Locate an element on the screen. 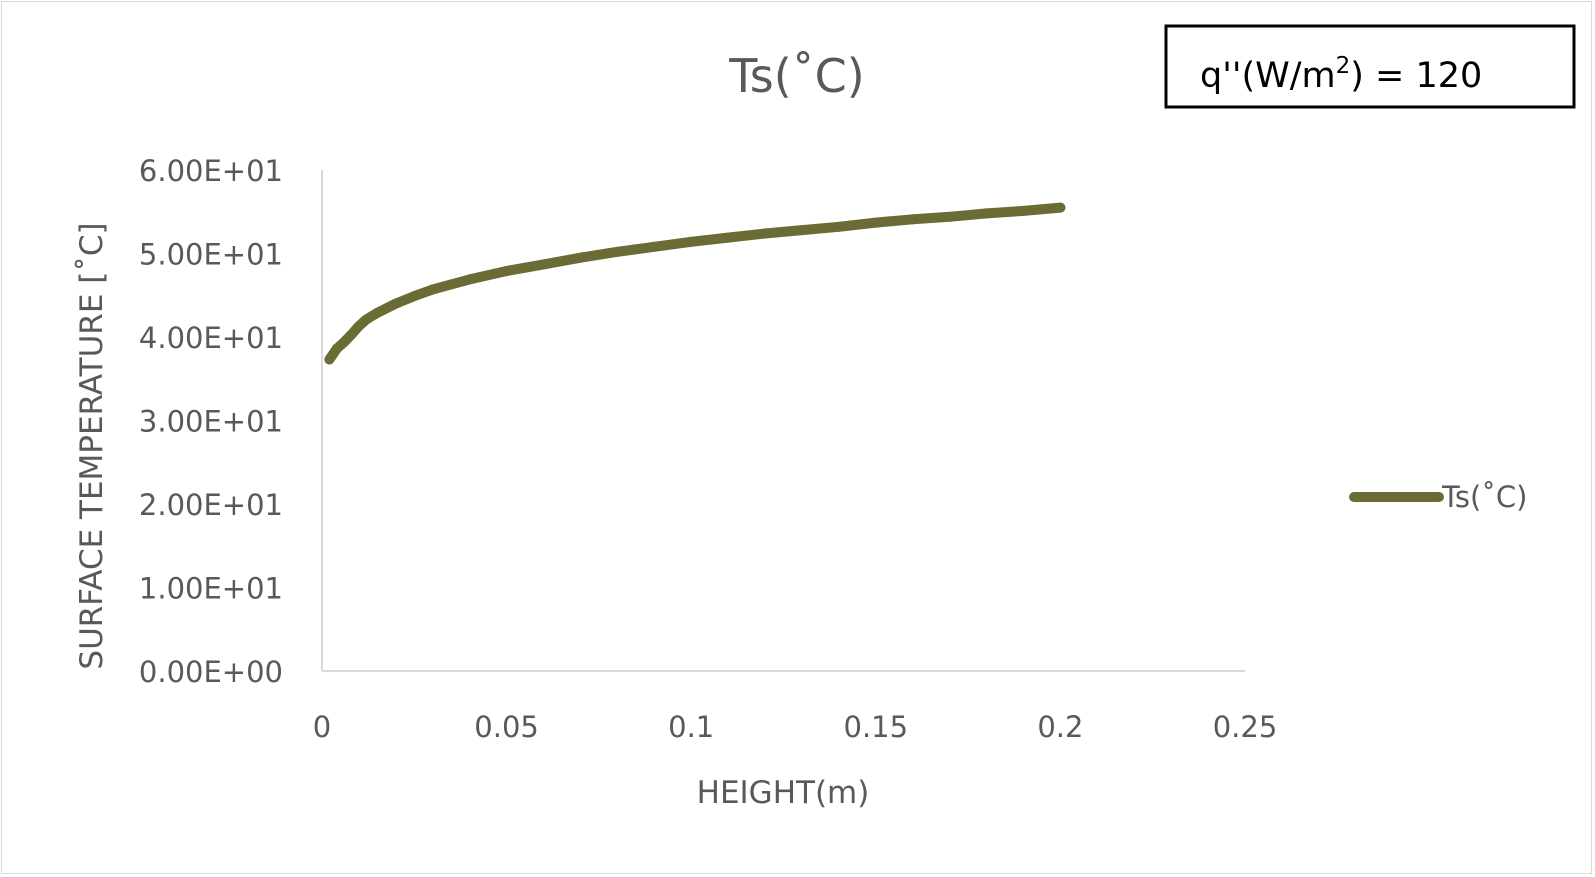 The height and width of the screenshot is (877, 1595). x-tick-label: 0.25 is located at coordinates (1245, 727).